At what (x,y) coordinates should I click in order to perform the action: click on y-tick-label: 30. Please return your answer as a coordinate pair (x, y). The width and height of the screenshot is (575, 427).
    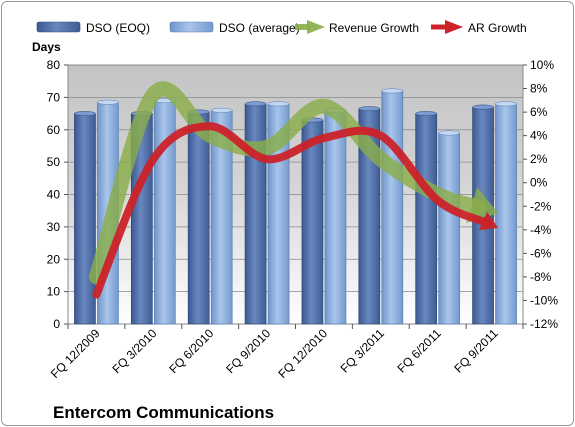
    Looking at the image, I should click on (54, 227).